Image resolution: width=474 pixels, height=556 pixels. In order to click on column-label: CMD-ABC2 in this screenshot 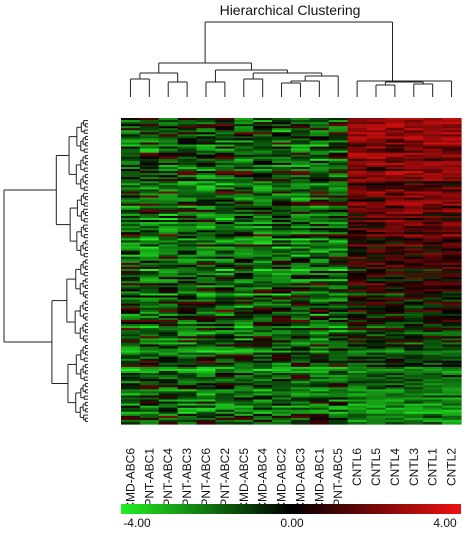, I will do `click(282, 479)`.